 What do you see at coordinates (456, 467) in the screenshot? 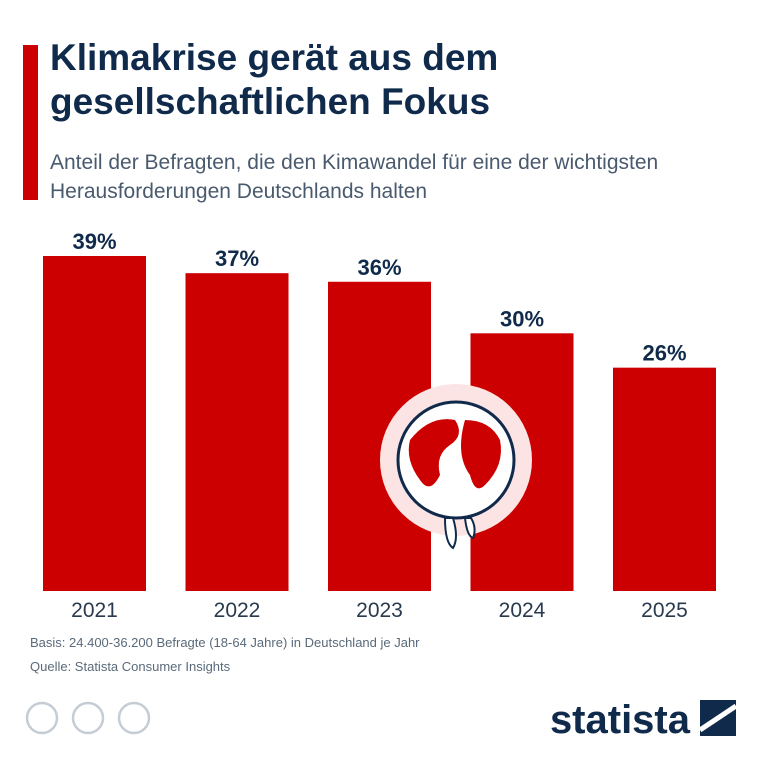
I see `globe-icon` at bounding box center [456, 467].